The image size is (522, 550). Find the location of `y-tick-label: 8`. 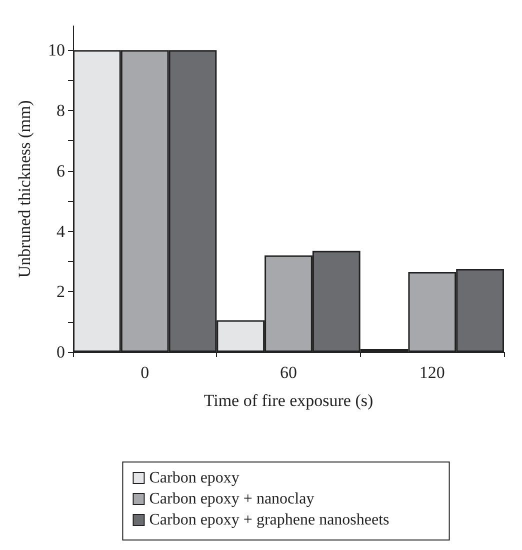

y-tick-label: 8 is located at coordinates (60, 110).